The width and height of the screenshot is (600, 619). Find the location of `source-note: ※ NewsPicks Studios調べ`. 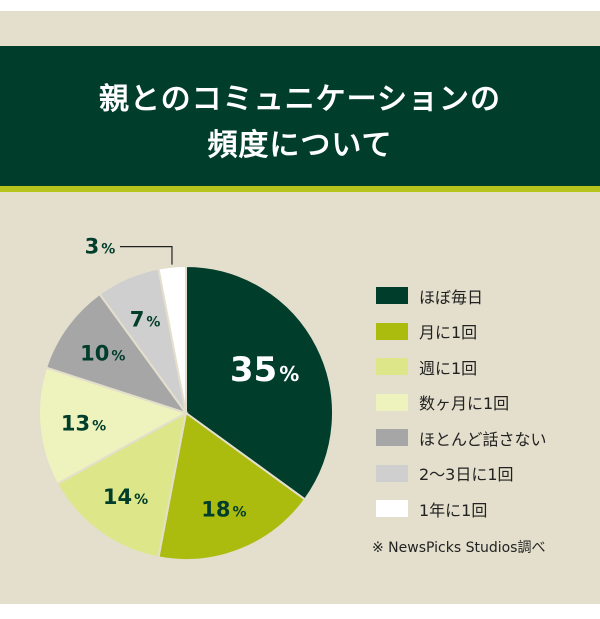

source-note: ※ NewsPicks Studios調べ is located at coordinates (459, 548).